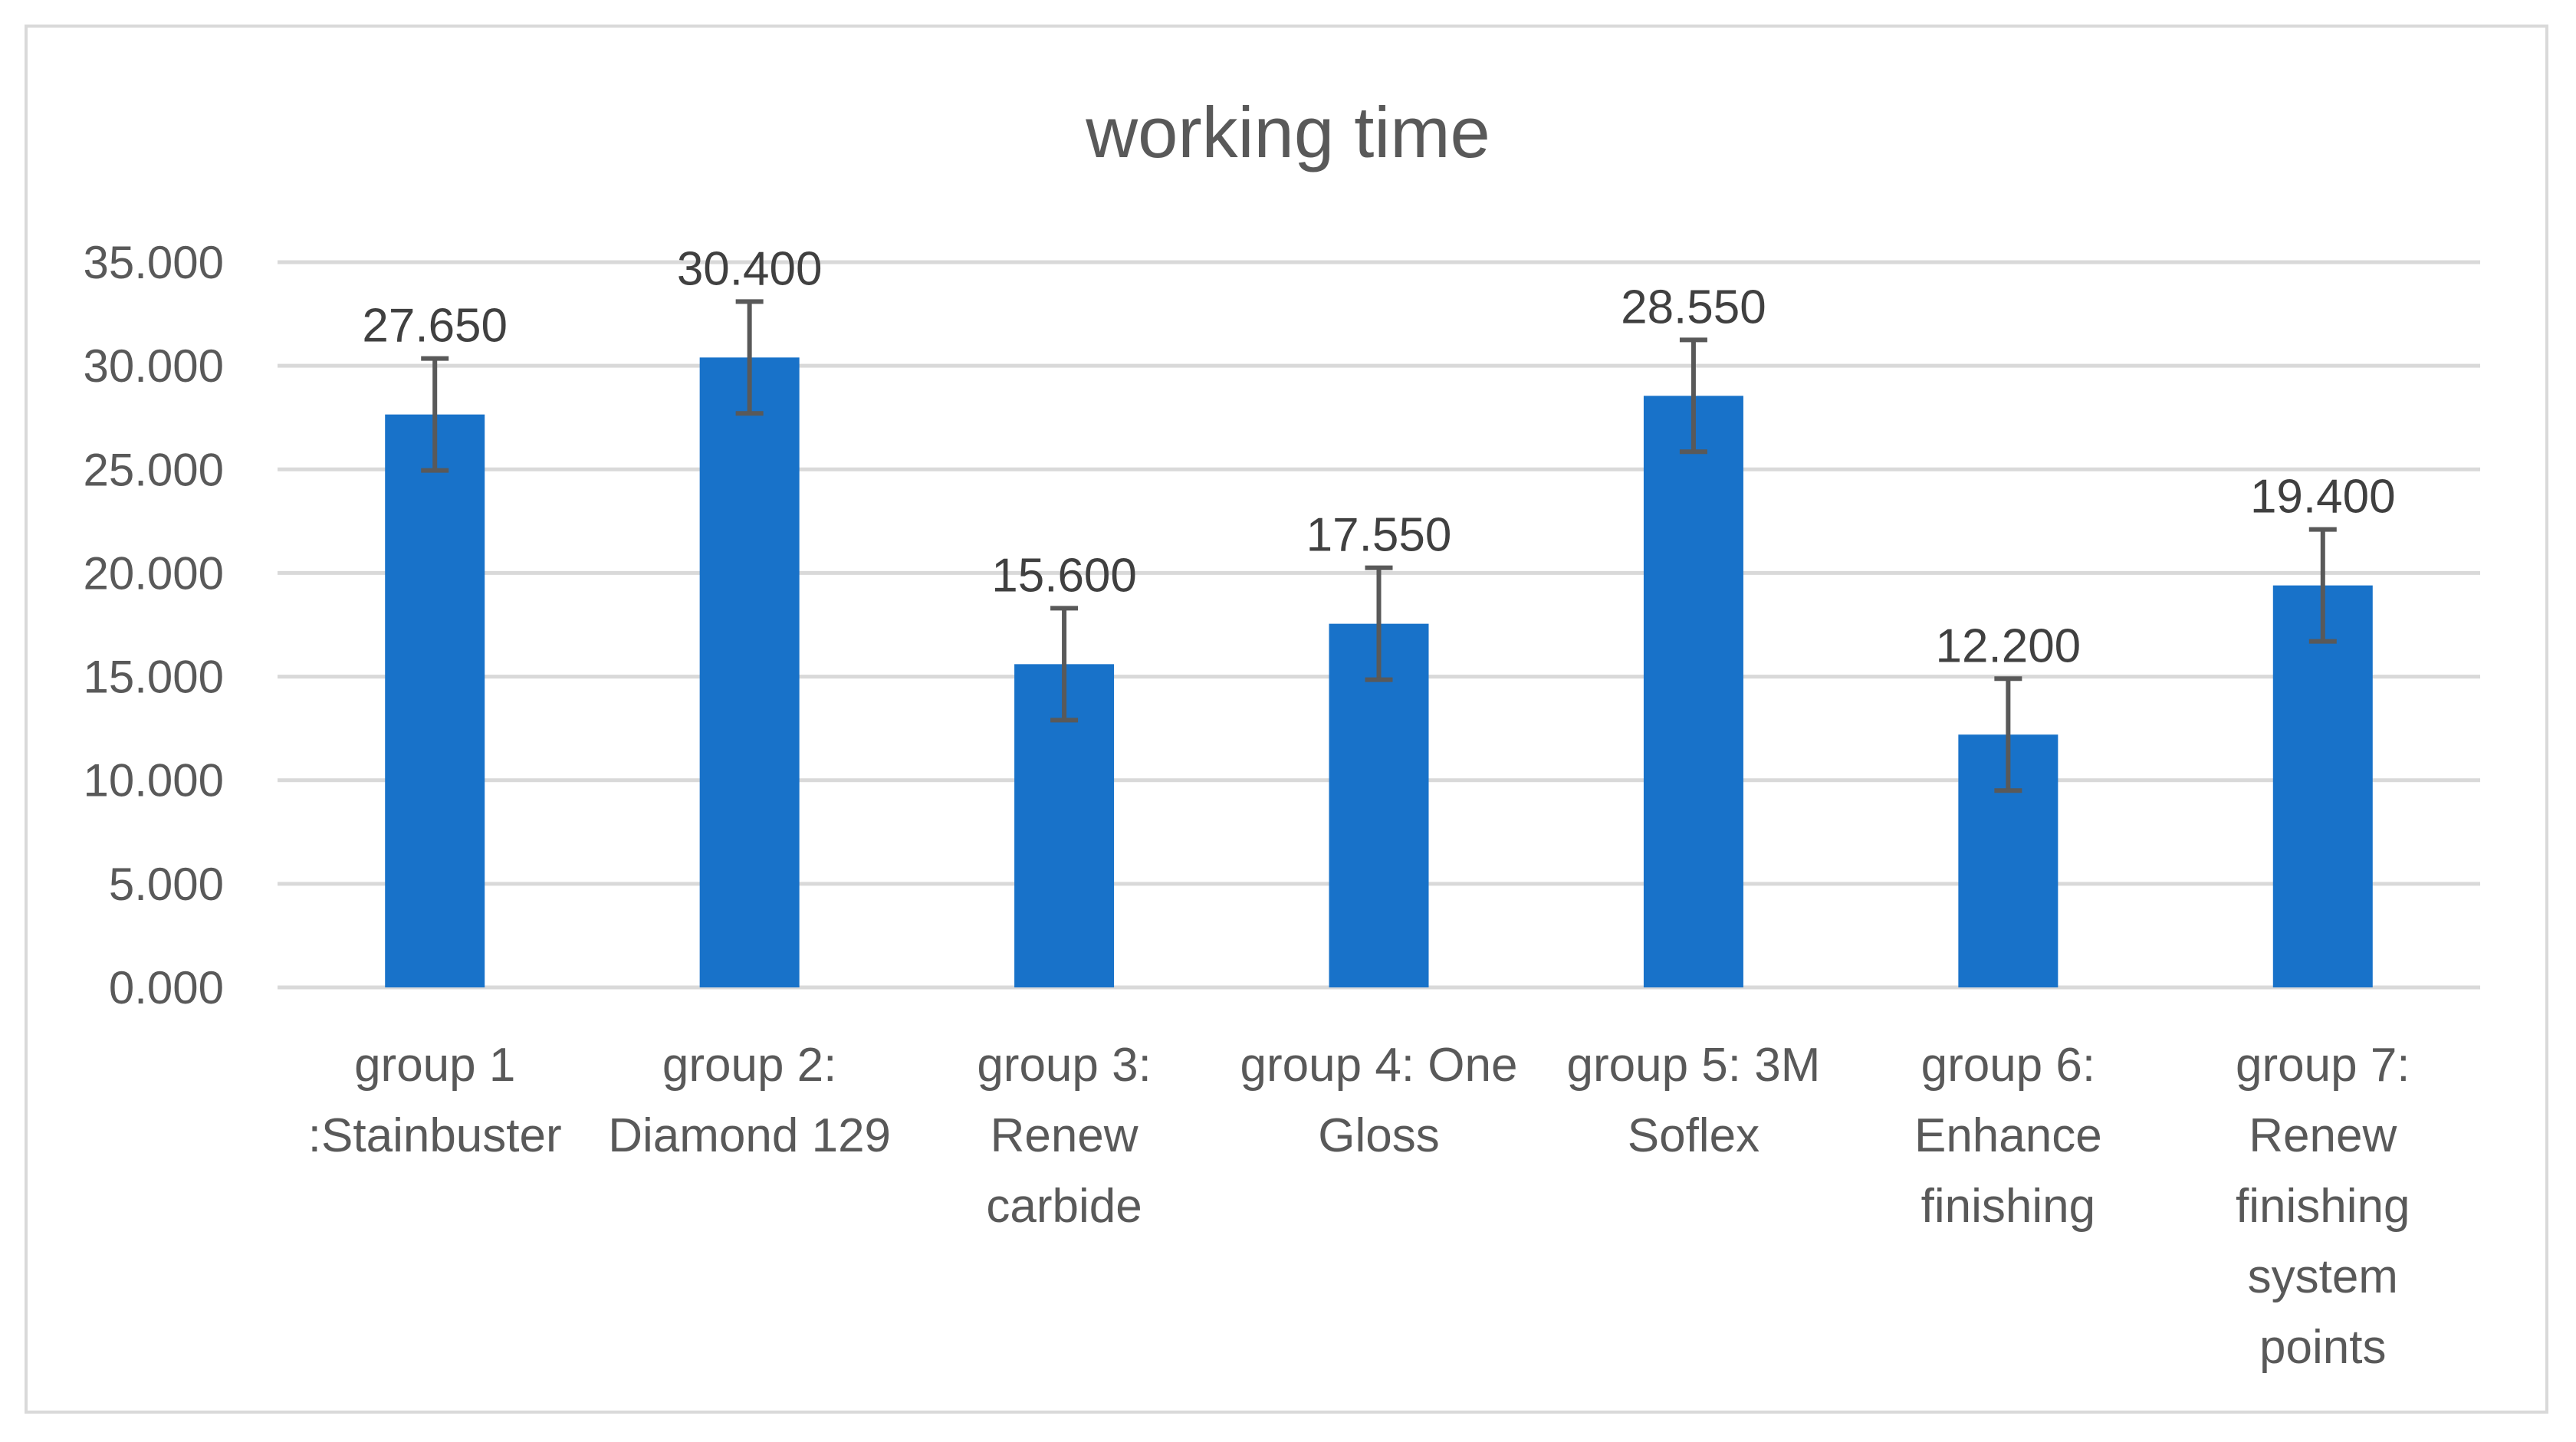 Image resolution: width=2576 pixels, height=1442 pixels. What do you see at coordinates (154, 573) in the screenshot?
I see `y-tick-label: 20.000` at bounding box center [154, 573].